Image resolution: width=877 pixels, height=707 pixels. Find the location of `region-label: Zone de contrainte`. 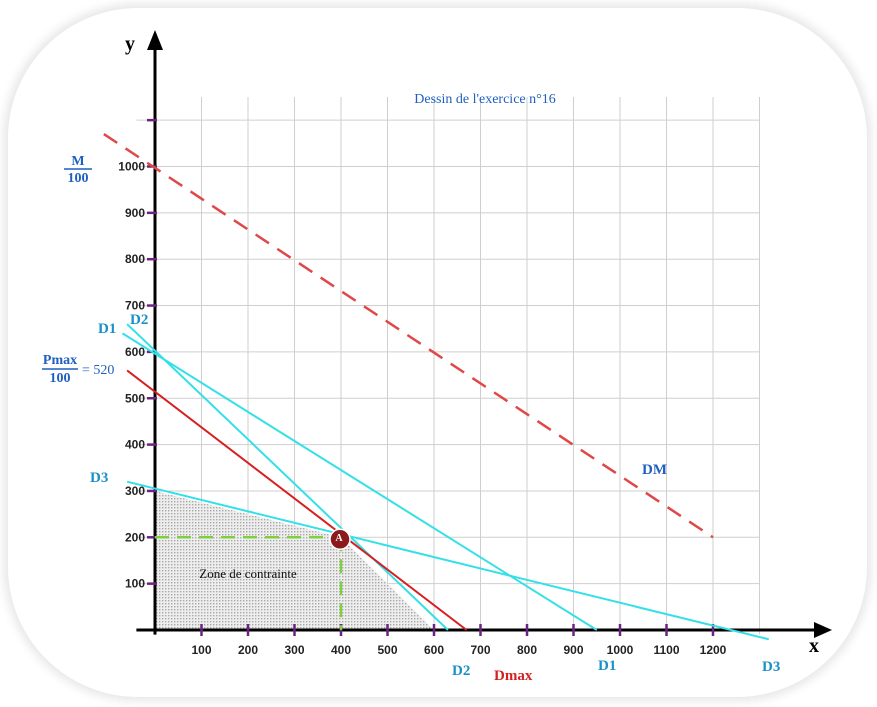

region-label: Zone de contrainte is located at coordinates (248, 573).